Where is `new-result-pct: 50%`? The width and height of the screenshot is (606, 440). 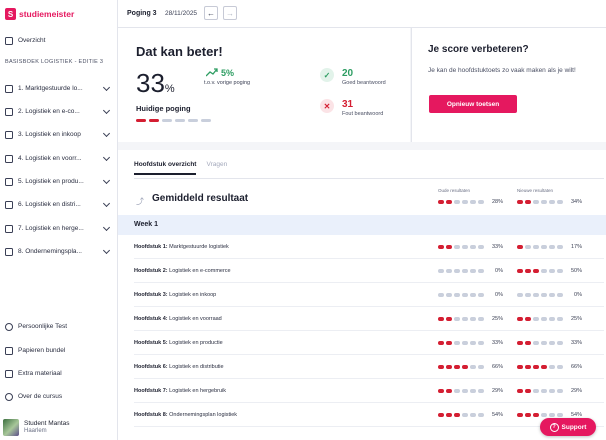
new-result-pct: 50% is located at coordinates (576, 271).